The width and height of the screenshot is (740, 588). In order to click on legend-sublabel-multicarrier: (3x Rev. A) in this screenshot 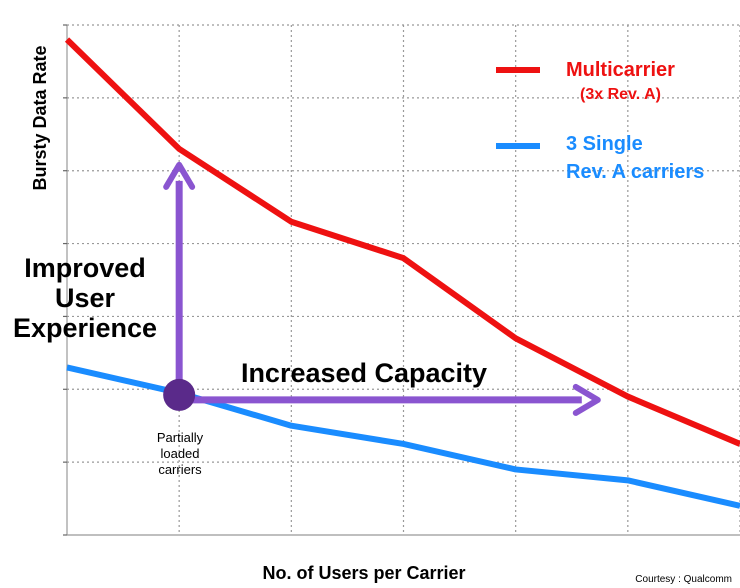, I will do `click(620, 94)`.